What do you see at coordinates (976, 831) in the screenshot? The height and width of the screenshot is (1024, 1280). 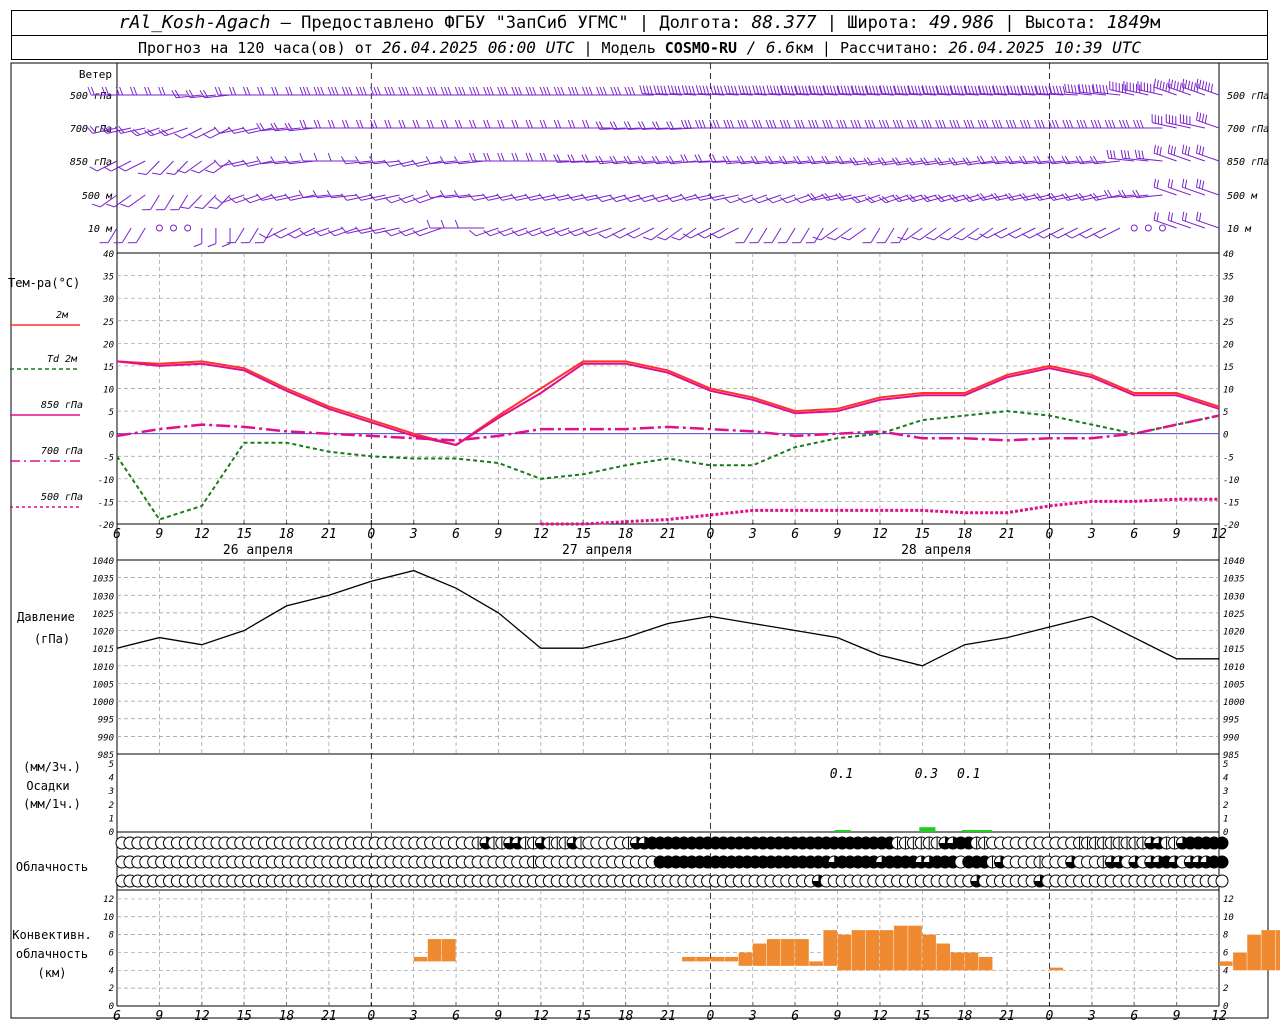 I see `precip-bar` at bounding box center [976, 831].